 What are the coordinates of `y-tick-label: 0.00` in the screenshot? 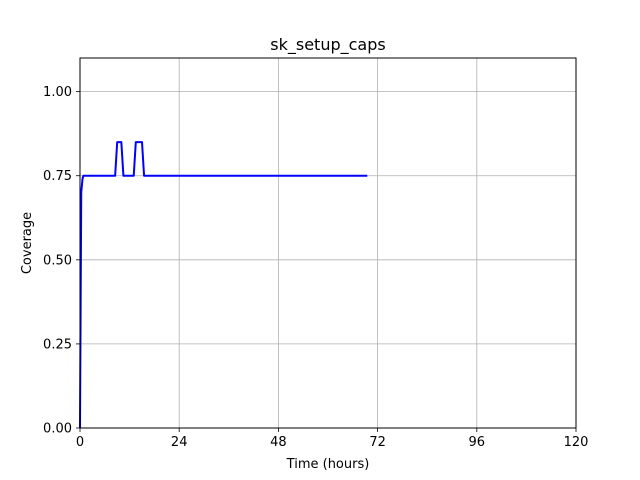 It's located at (57, 429).